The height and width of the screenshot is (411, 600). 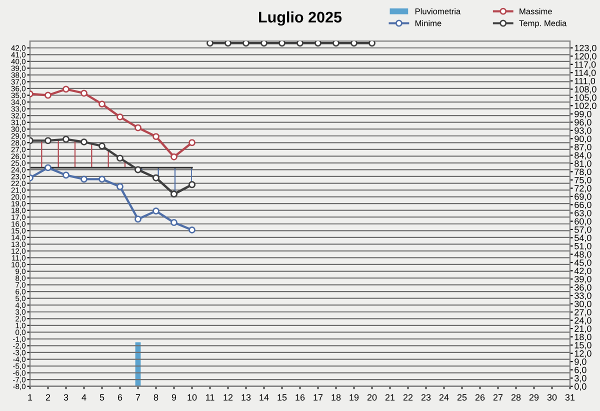 I want to click on x-tick-label: 21, so click(x=390, y=397).